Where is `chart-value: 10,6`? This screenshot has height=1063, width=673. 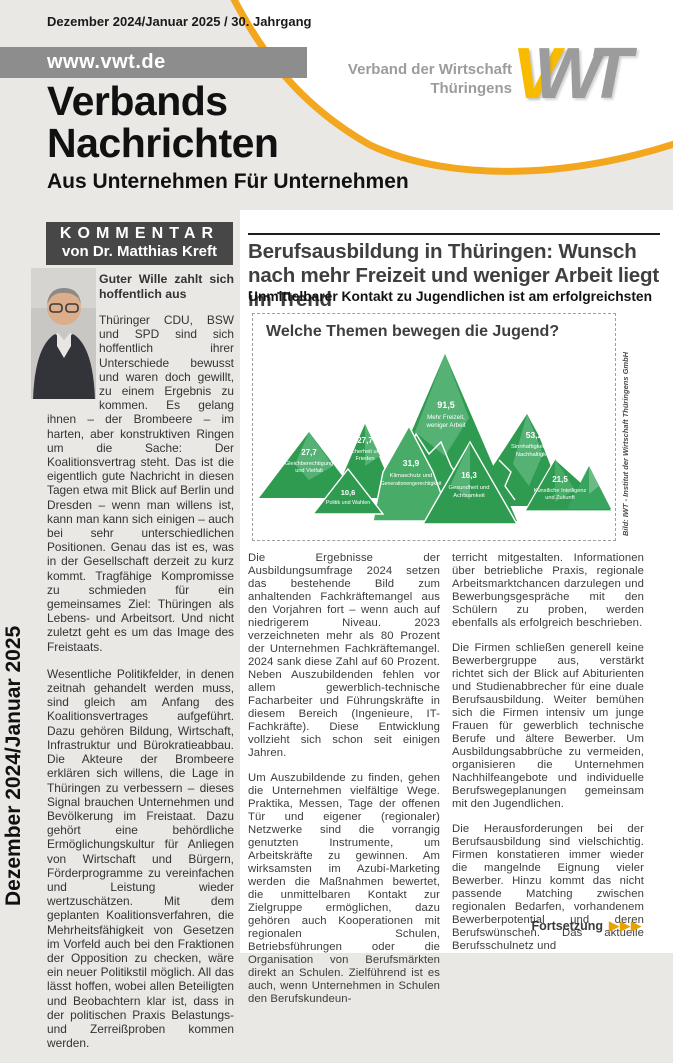
chart-value: 10,6 is located at coordinates (348, 492).